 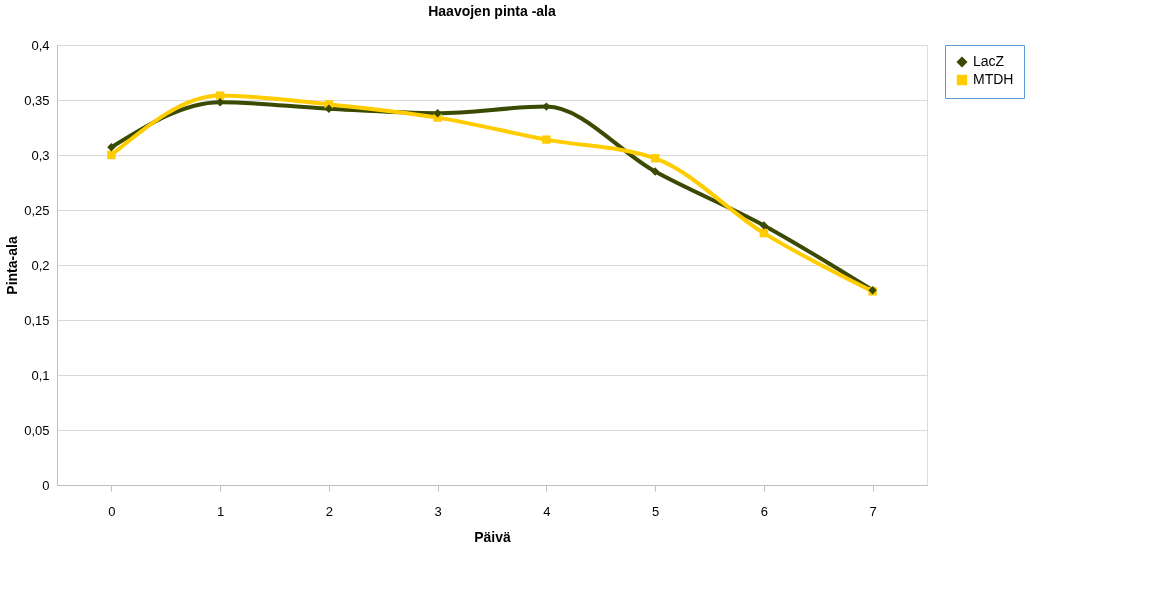 I want to click on x-tick-label: 1, so click(x=221, y=511).